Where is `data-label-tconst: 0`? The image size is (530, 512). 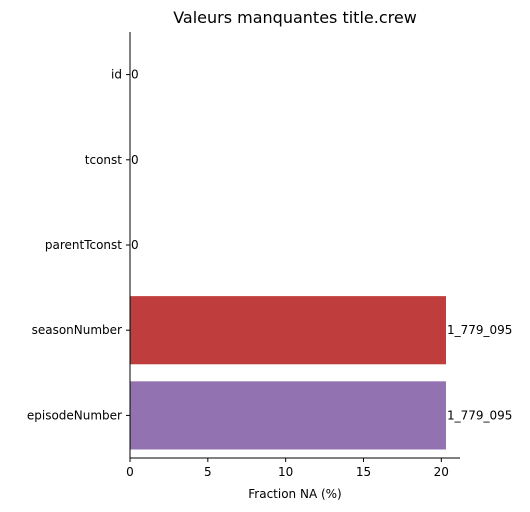
data-label-tconst: 0 is located at coordinates (135, 160).